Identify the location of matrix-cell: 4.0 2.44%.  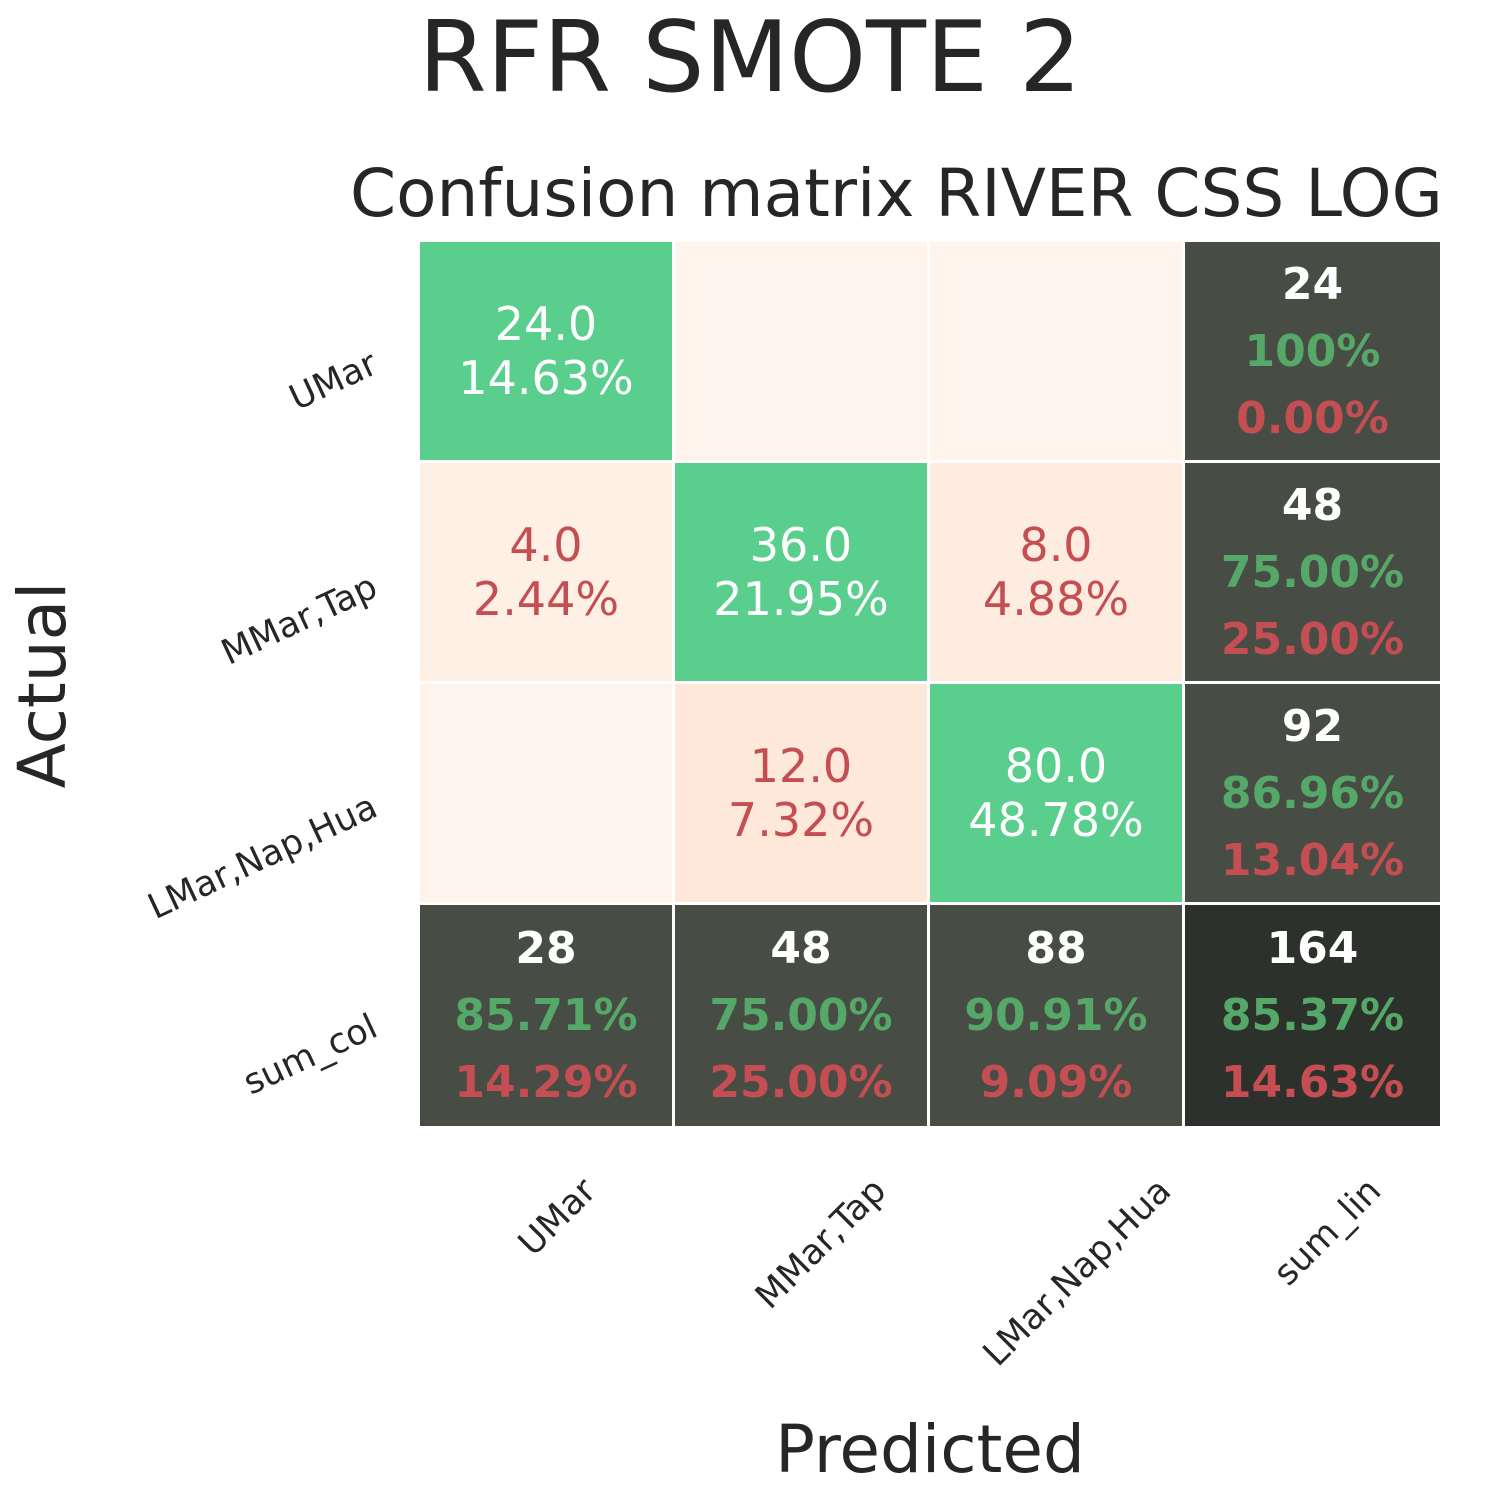
(547, 573).